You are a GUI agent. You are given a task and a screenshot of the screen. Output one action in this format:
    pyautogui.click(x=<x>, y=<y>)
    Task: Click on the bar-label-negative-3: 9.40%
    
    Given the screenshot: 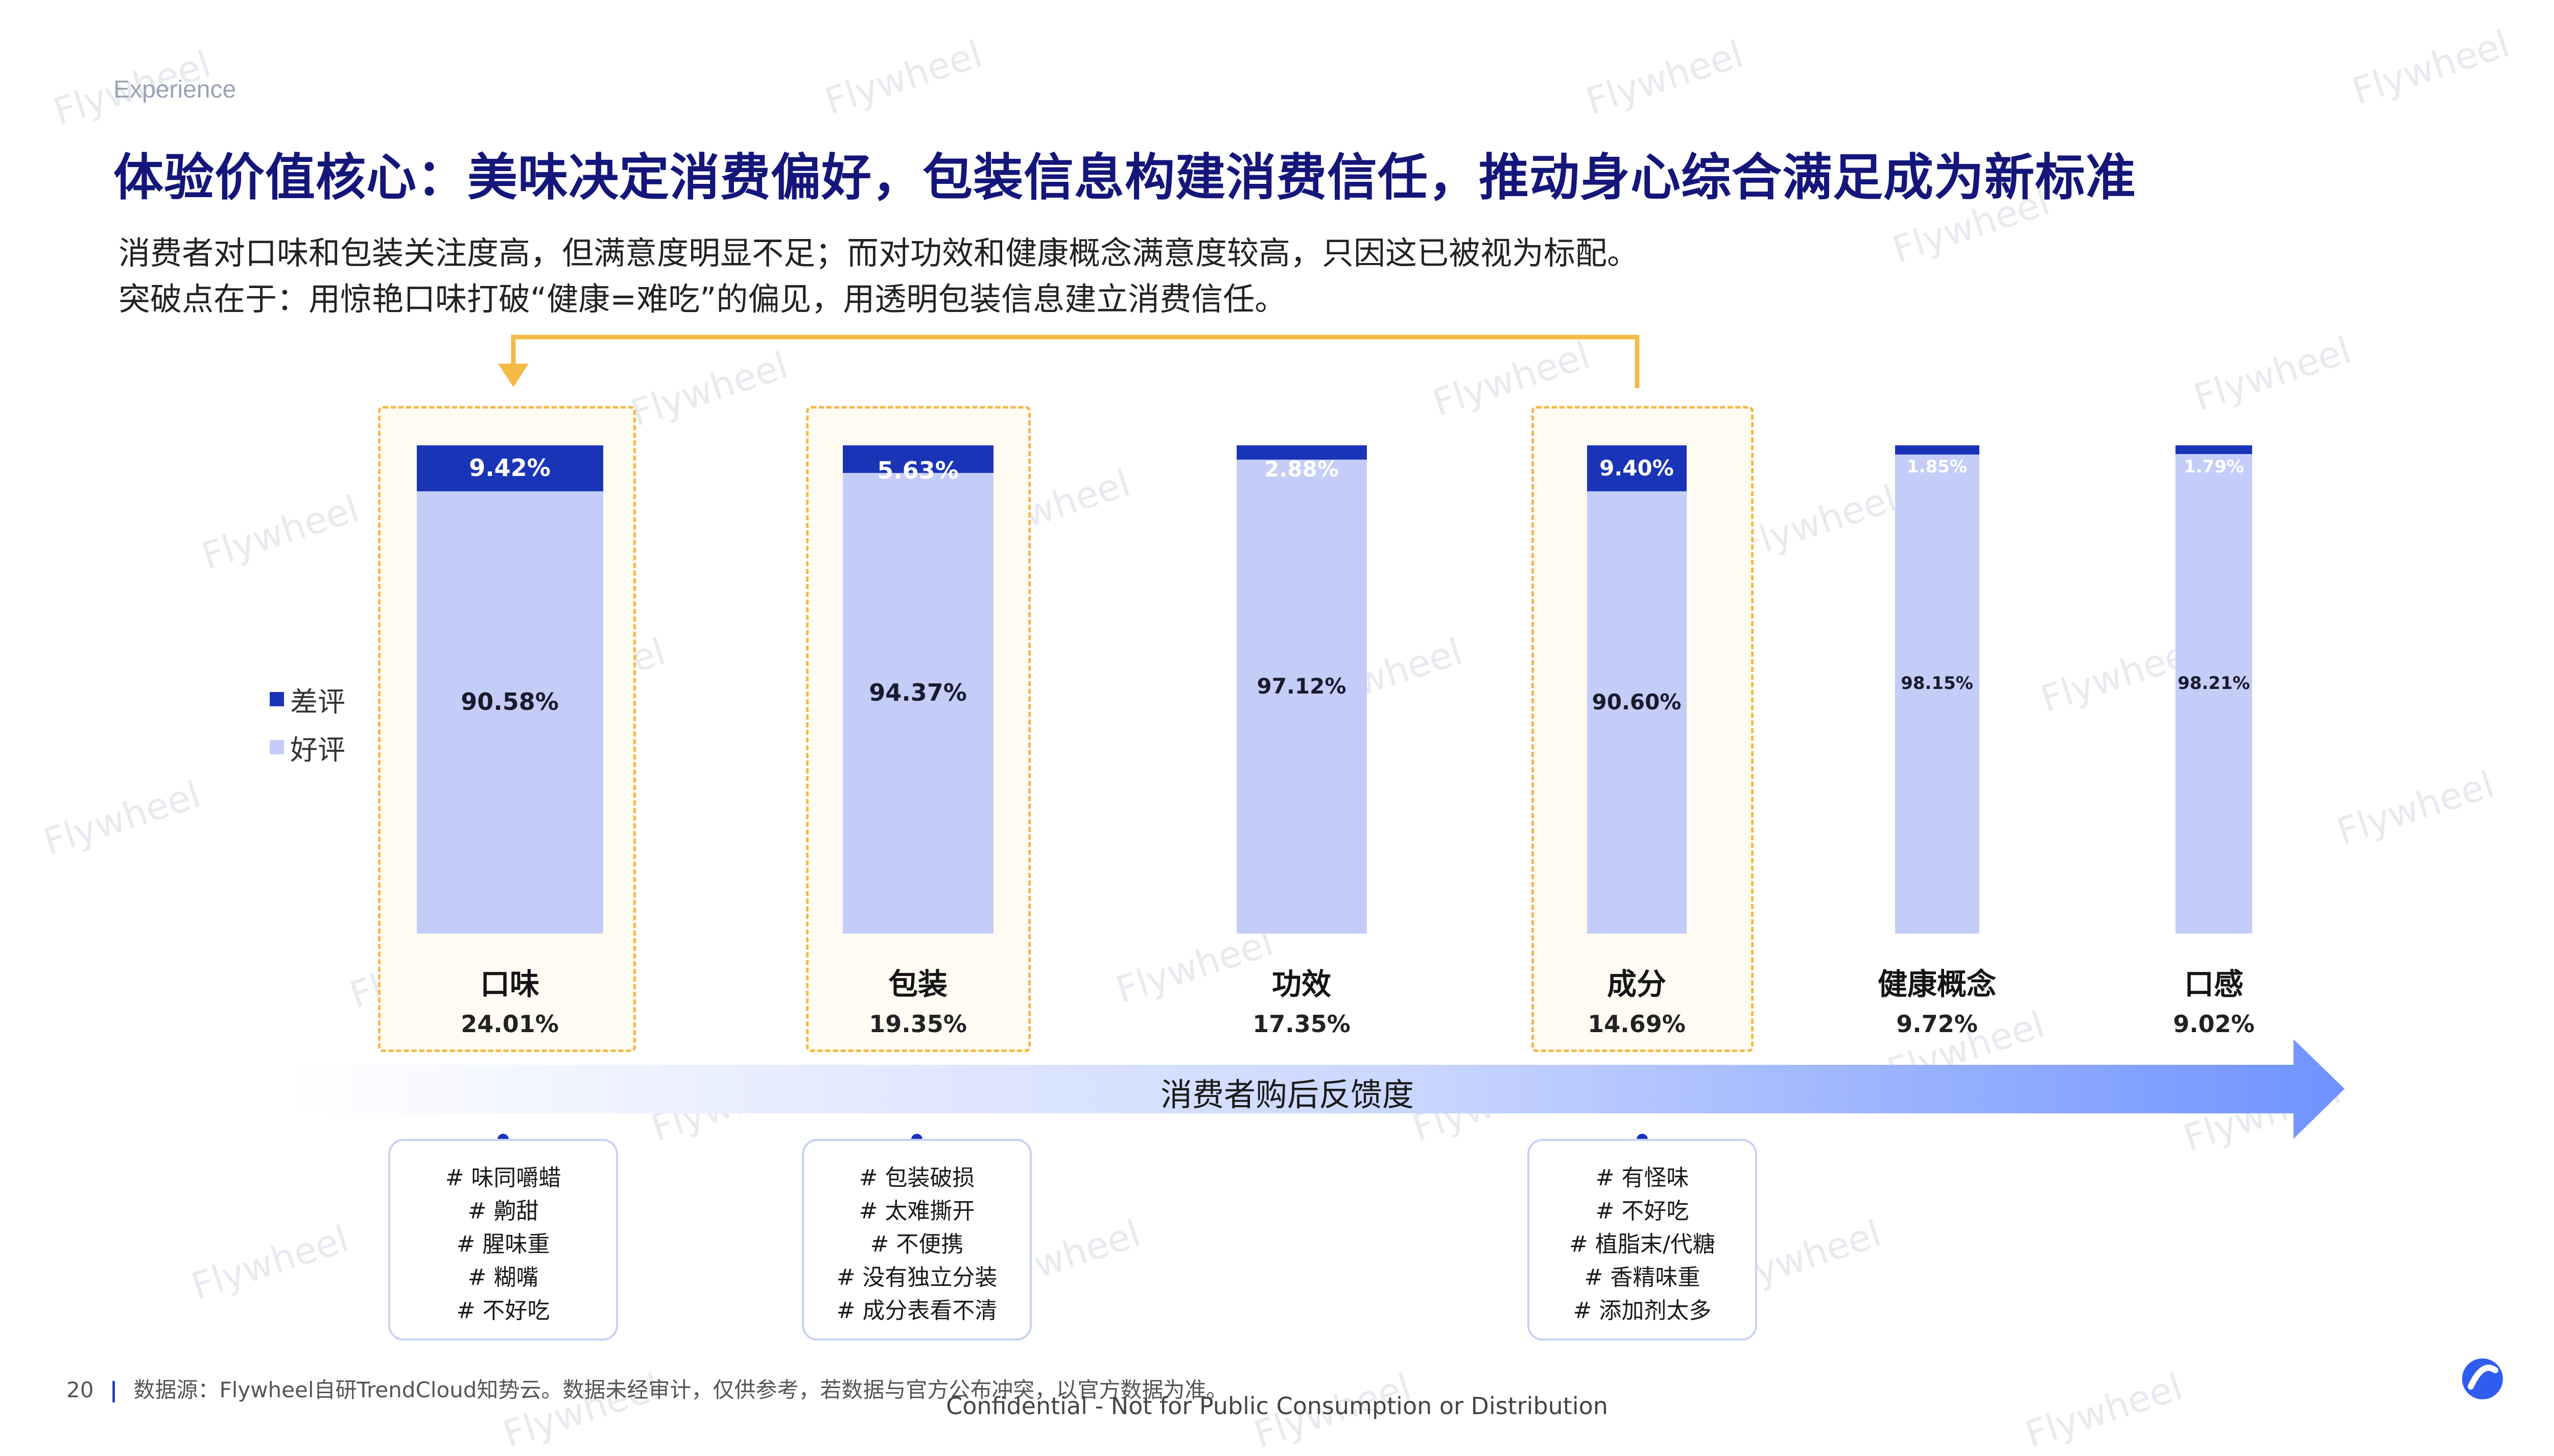 What is the action you would take?
    pyautogui.click(x=1636, y=468)
    